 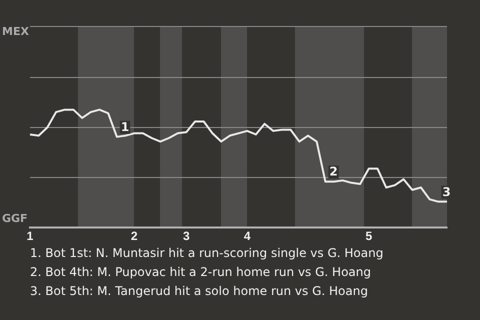 What do you see at coordinates (199, 291) in the screenshot?
I see `text: 3. Bot 5th: M. Tangerud hit a solo home run vs G. Hoang` at bounding box center [199, 291].